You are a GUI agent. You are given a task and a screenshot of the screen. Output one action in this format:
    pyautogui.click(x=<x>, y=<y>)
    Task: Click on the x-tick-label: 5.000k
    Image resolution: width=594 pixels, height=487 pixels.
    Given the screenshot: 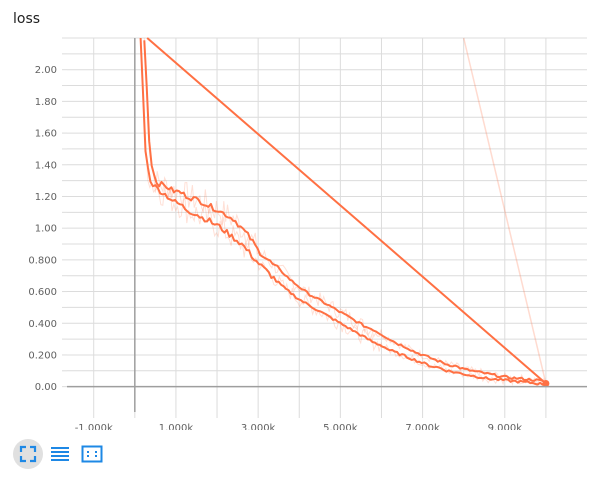 What is the action you would take?
    pyautogui.click(x=340, y=426)
    